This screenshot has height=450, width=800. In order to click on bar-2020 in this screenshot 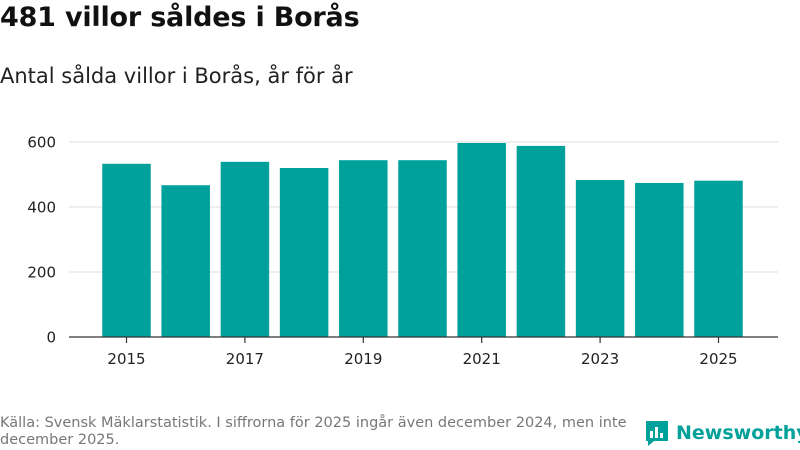, I will do `click(422, 248)`.